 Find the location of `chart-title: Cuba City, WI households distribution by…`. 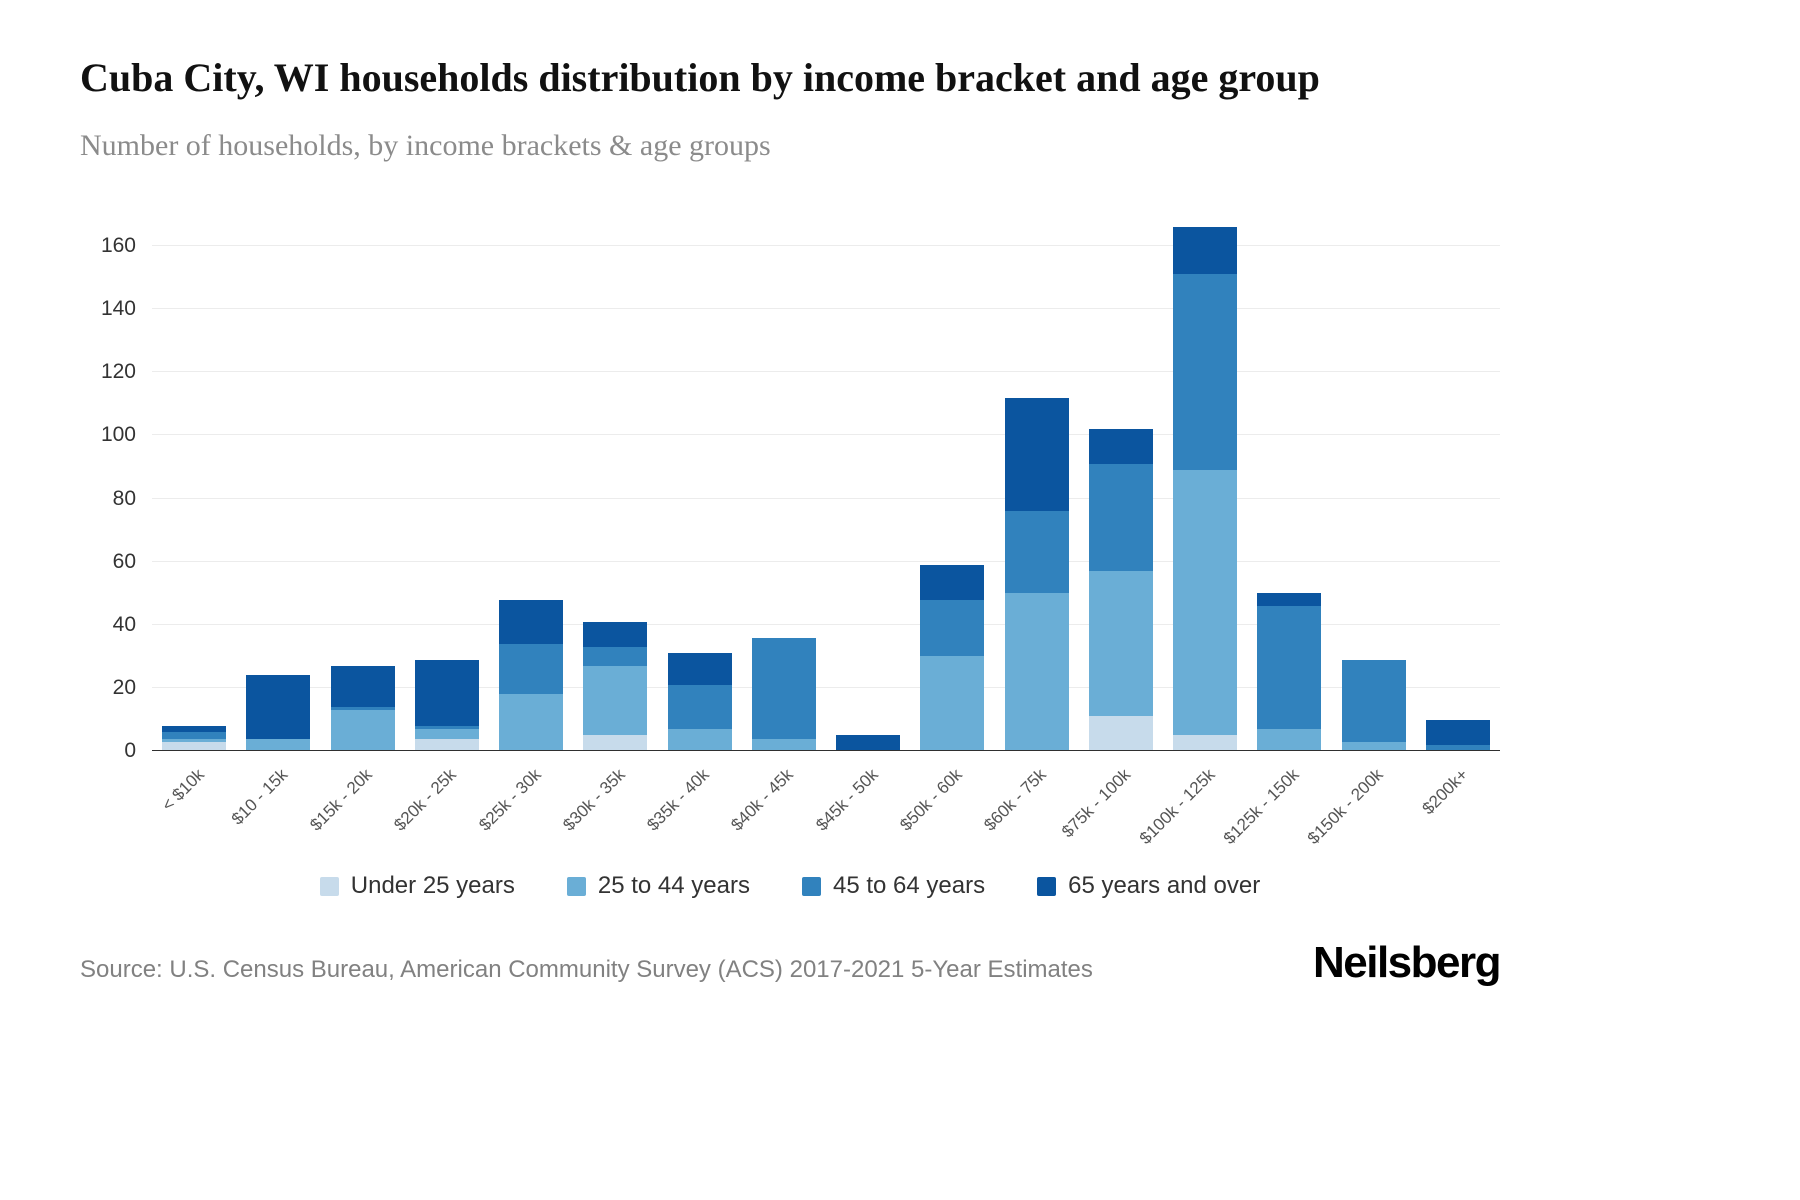

chart-title: Cuba City, WI households distribution by… is located at coordinates (700, 77).